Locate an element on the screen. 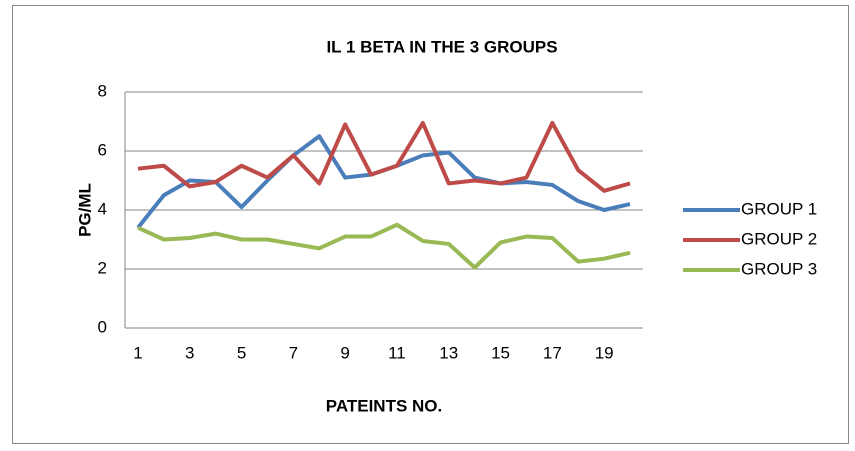 The image size is (855, 451). y-tick-label: 8 is located at coordinates (102, 90).